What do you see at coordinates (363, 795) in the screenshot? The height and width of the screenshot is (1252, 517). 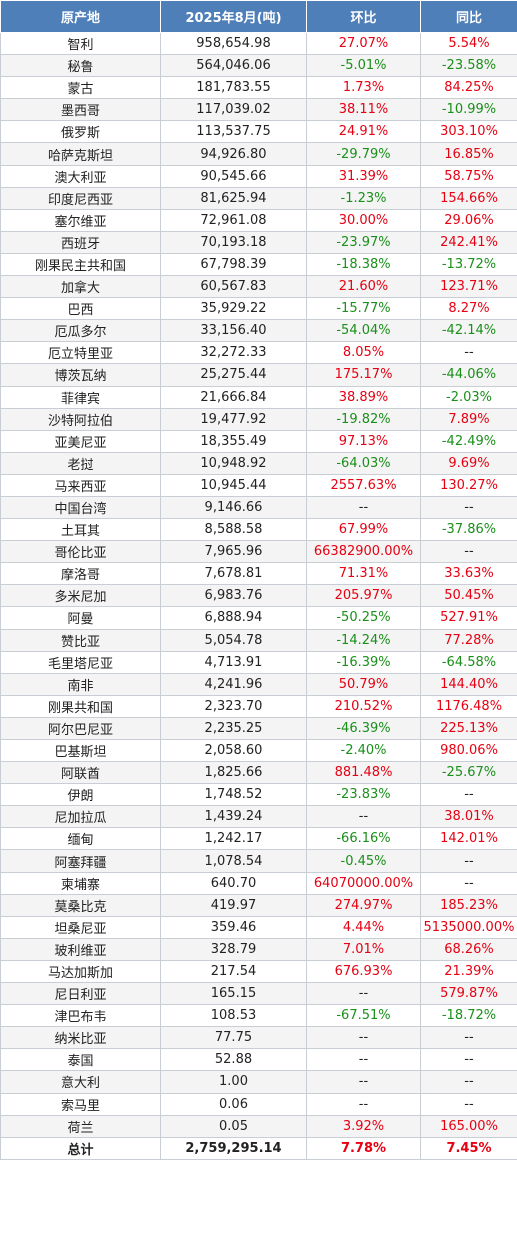 I see `mom-cell: -23.83%` at bounding box center [363, 795].